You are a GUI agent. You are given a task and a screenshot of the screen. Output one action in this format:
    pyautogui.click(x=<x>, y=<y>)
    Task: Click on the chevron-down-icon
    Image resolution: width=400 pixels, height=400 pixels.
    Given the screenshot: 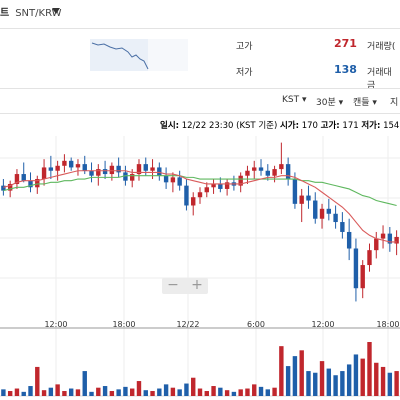 What is the action you would take?
    pyautogui.click(x=56, y=11)
    